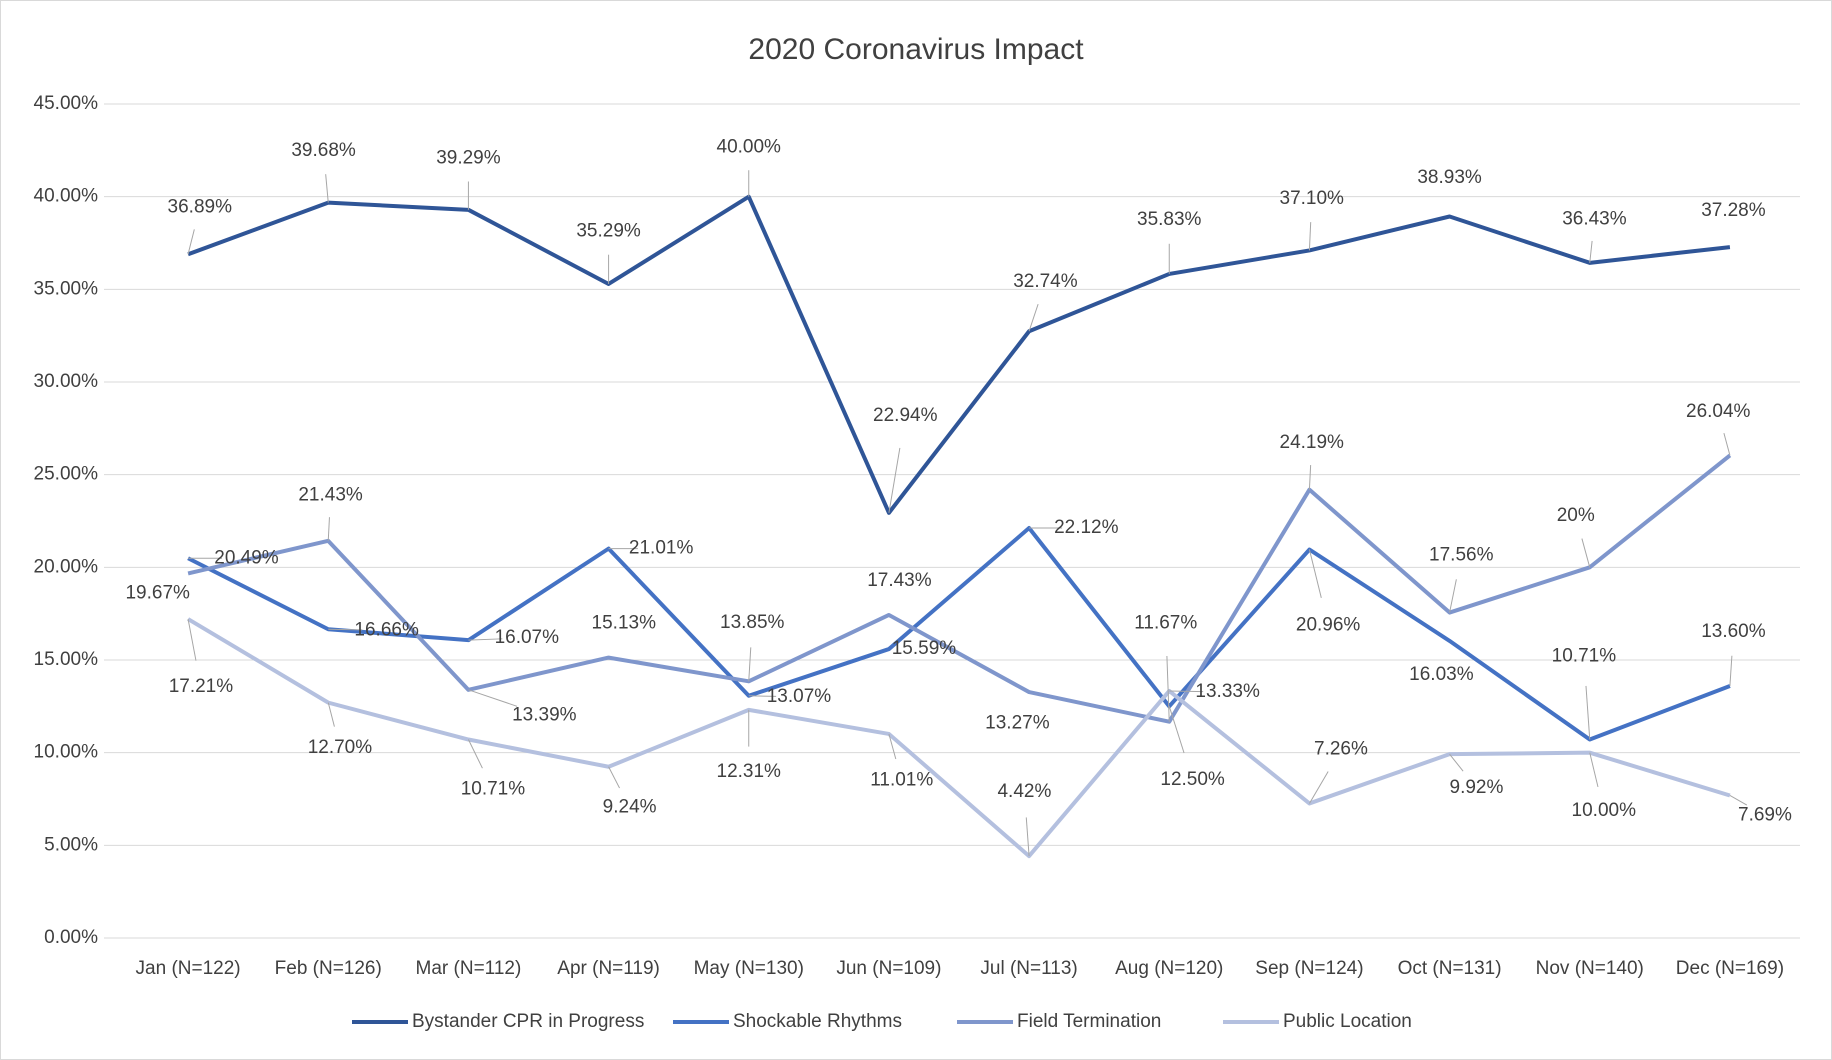 Image resolution: width=1832 pixels, height=1060 pixels. I want to click on data-label: 32.74%, so click(1045, 281).